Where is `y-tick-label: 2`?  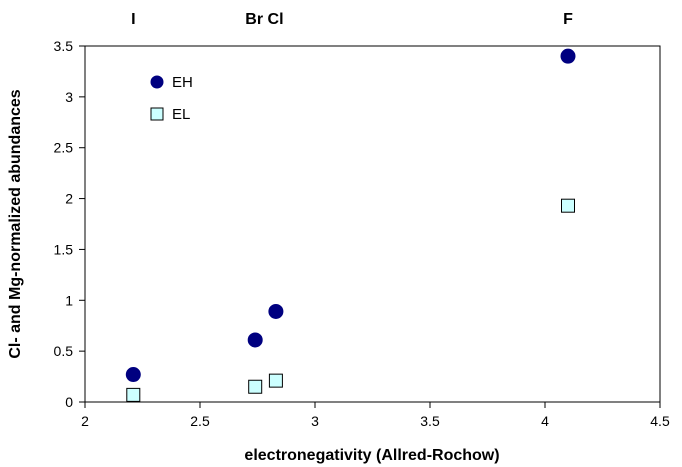
y-tick-label: 2 is located at coordinates (69, 199).